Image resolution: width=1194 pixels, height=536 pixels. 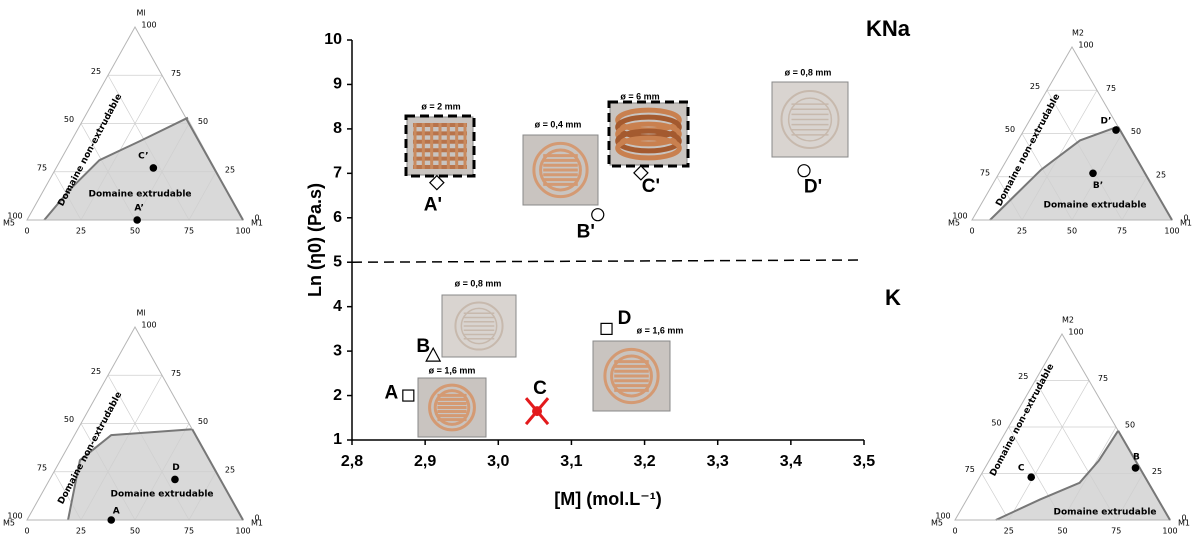 I want to click on x-axis-label: [M] (mol.L⁻¹), so click(x=607, y=499).